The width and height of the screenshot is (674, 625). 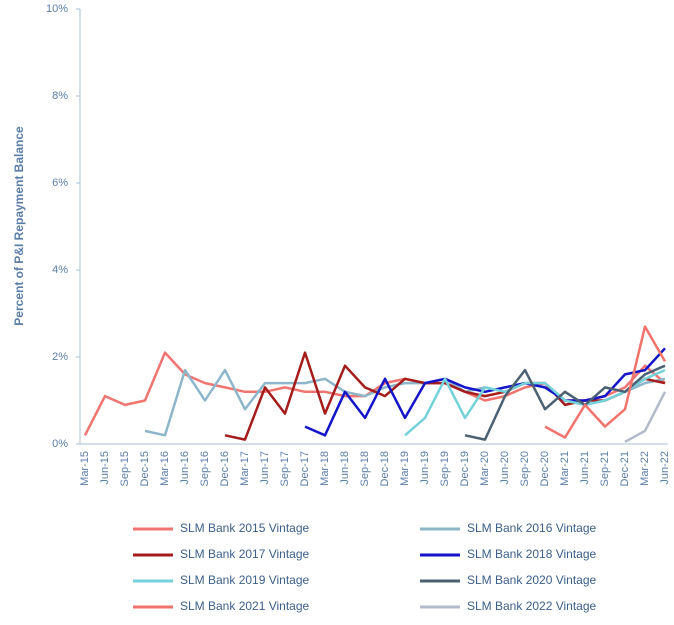 What do you see at coordinates (125, 468) in the screenshot?
I see `x-tick-label: Sep-15` at bounding box center [125, 468].